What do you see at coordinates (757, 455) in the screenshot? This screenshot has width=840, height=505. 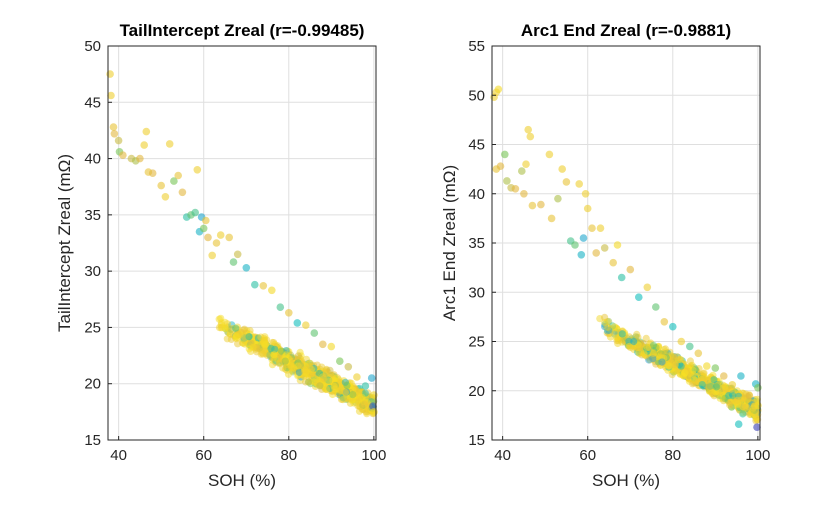 I see `x-tick-label: 100` at bounding box center [757, 455].